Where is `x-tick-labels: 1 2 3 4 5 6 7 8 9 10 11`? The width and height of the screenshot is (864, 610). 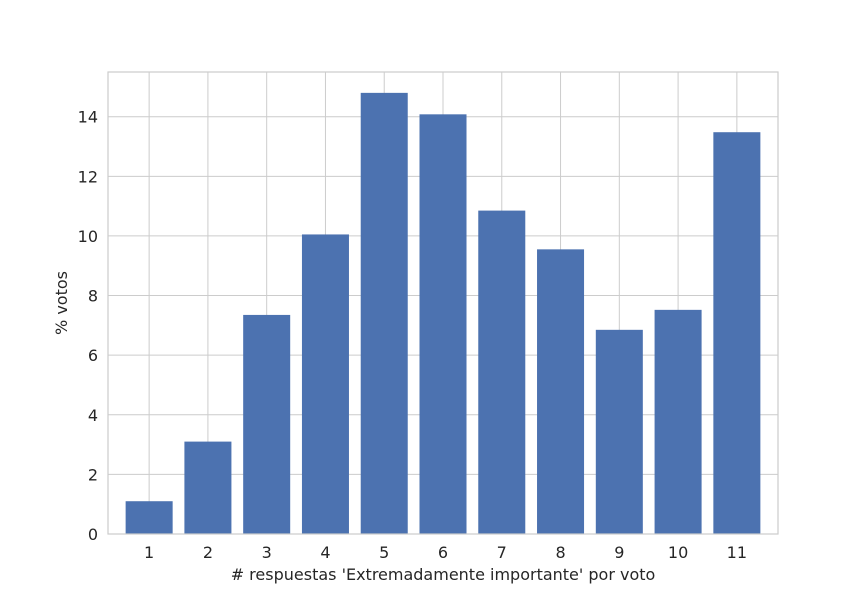 x-tick-labels: 1 2 3 4 5 6 7 8 9 10 11 is located at coordinates (445, 552).